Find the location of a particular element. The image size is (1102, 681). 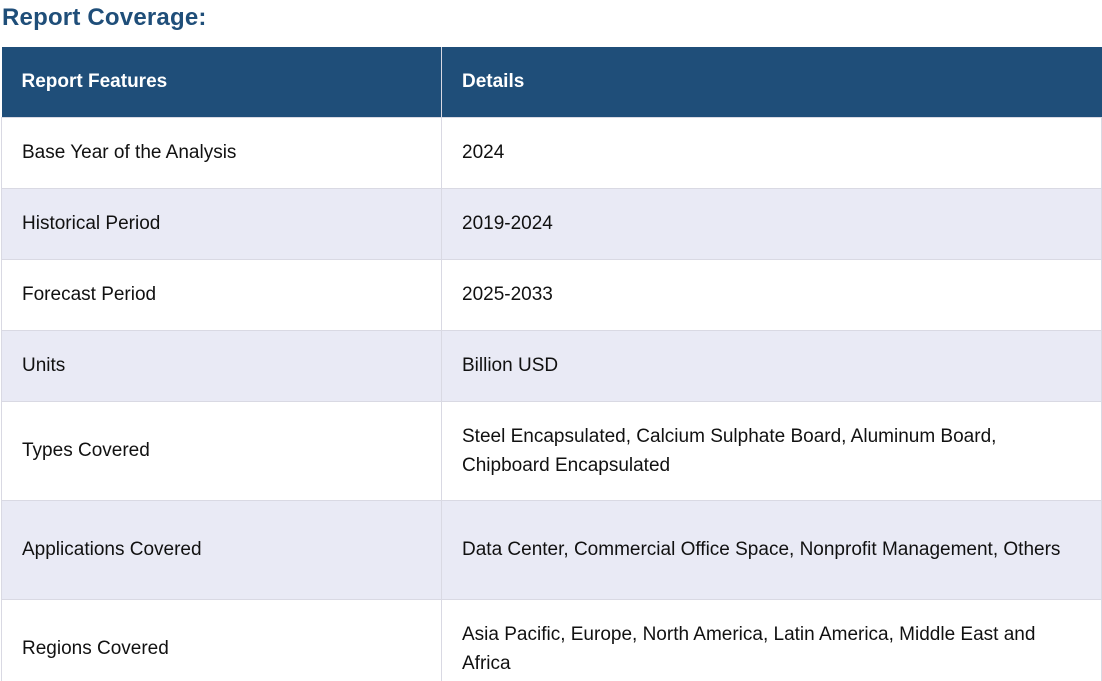

table-row: Base Year of the Analysis 2024 is located at coordinates (551, 152).